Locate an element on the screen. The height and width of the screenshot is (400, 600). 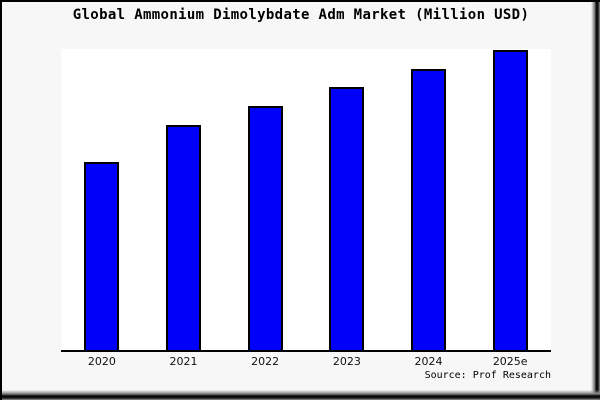
x-axis-labels: 2020 2021 2022 2023 2024 2025e is located at coordinates (306, 361).